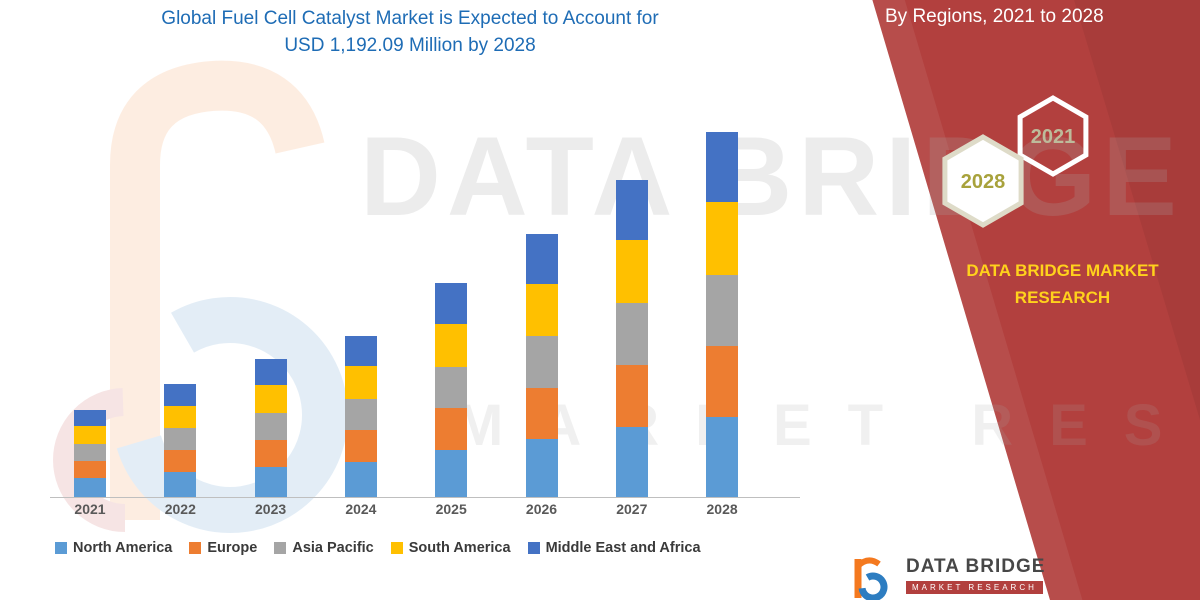 The image size is (1200, 600). What do you see at coordinates (180, 509) in the screenshot?
I see `x-axis-label-2022: 2022` at bounding box center [180, 509].